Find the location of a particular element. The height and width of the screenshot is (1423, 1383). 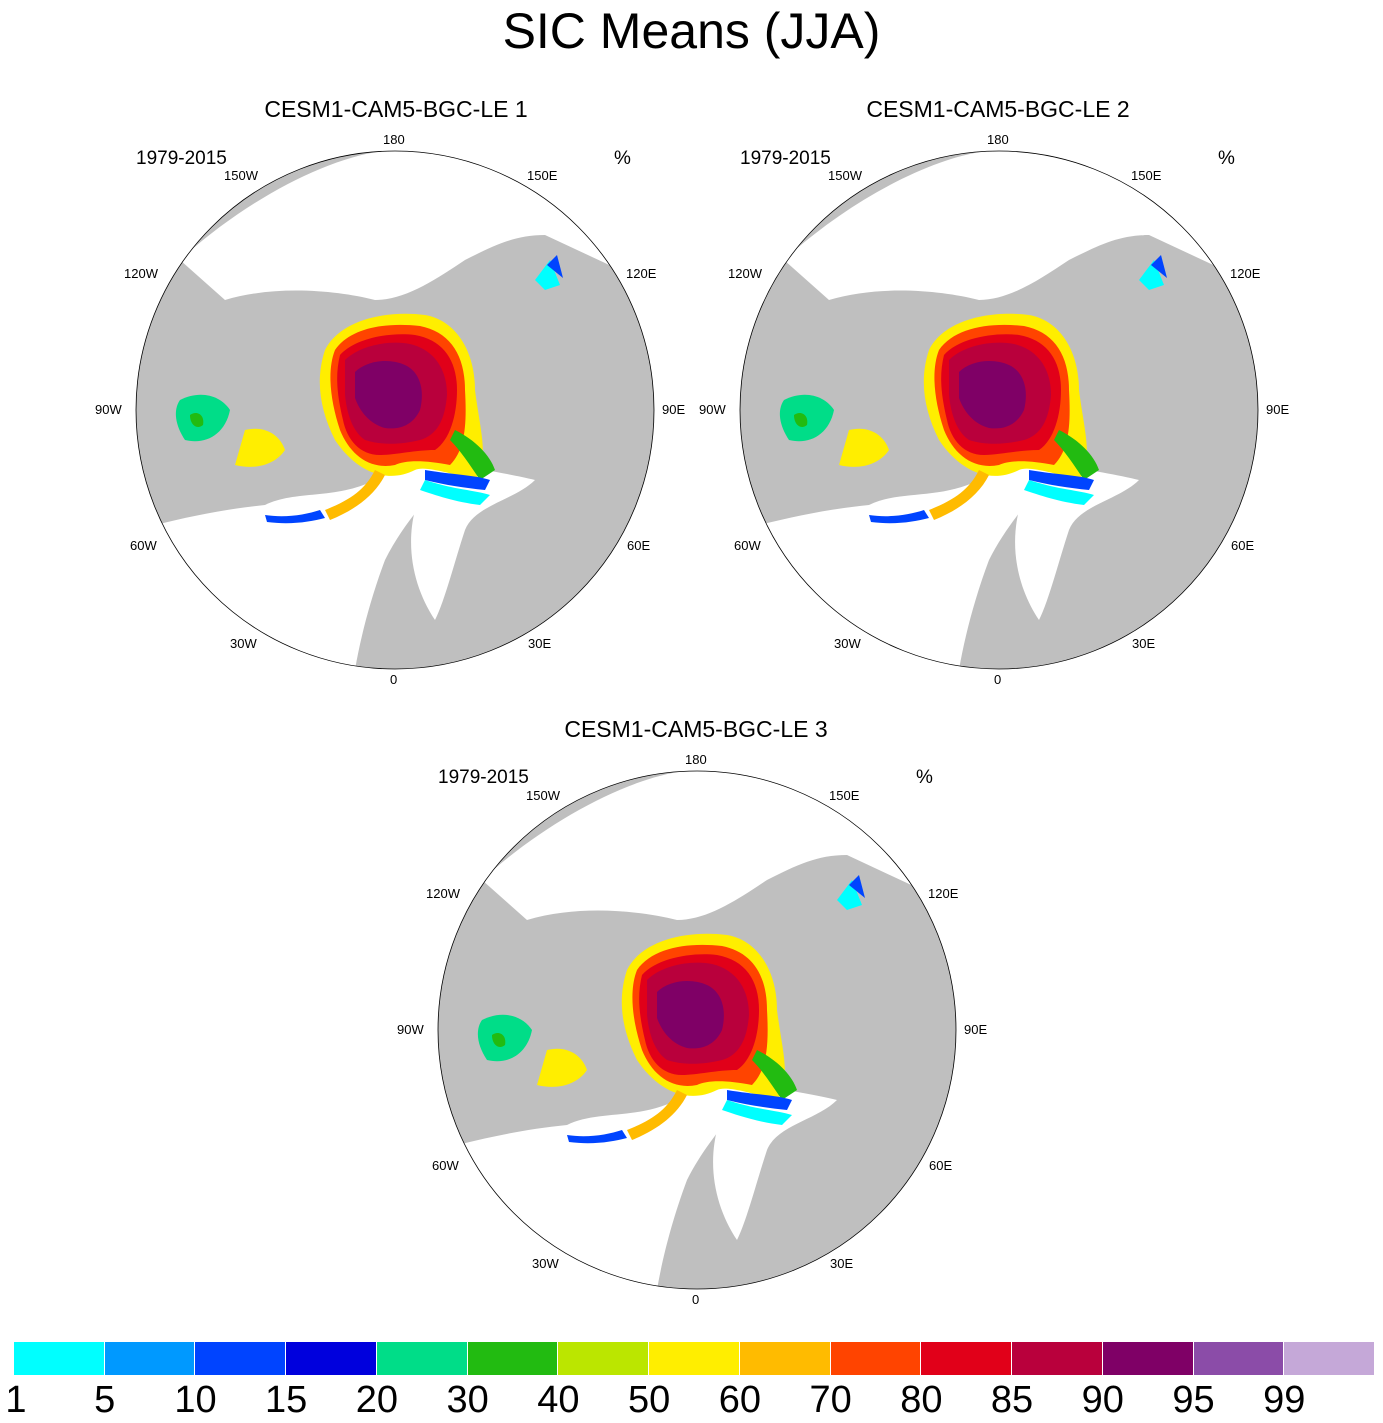

colorbar-tick-label: 80 is located at coordinates (921, 1400).